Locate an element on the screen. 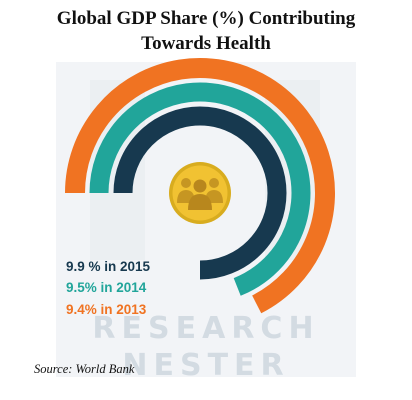  source-note: Source: World Bank is located at coordinates (84, 369).